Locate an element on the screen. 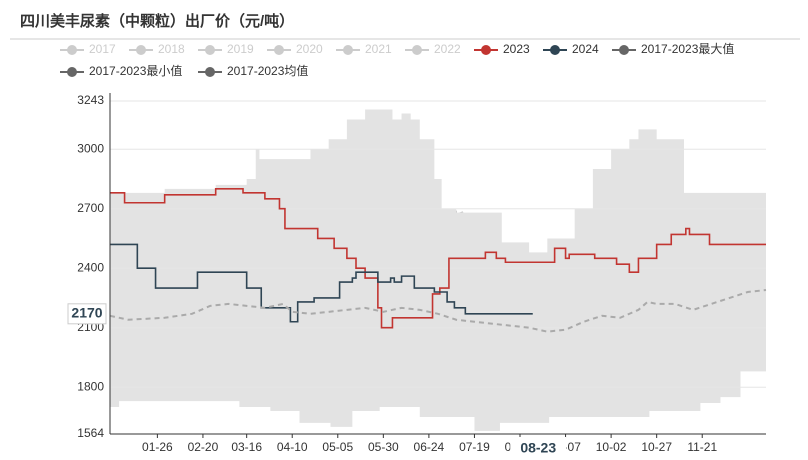 Image resolution: width=808 pixels, height=460 pixels. y-tick-label: 3243 is located at coordinates (90, 100).